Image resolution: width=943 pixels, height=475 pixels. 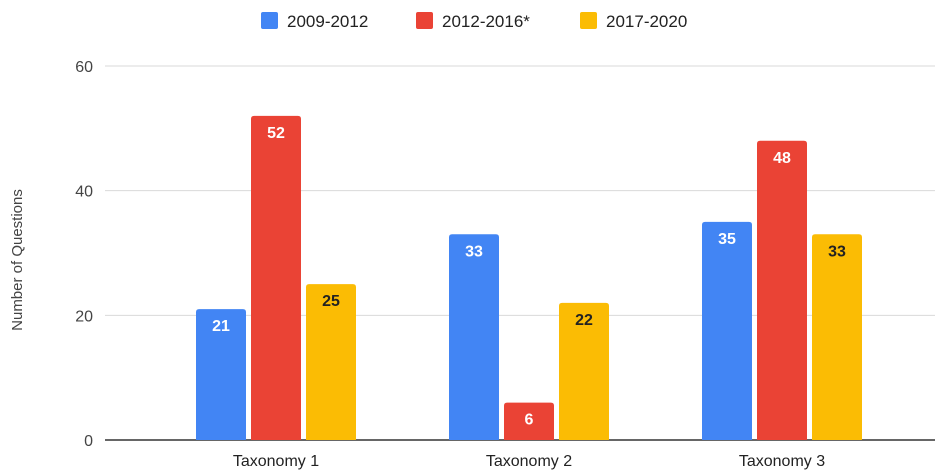 I want to click on legend-item: 2012-2016*, so click(x=473, y=21).